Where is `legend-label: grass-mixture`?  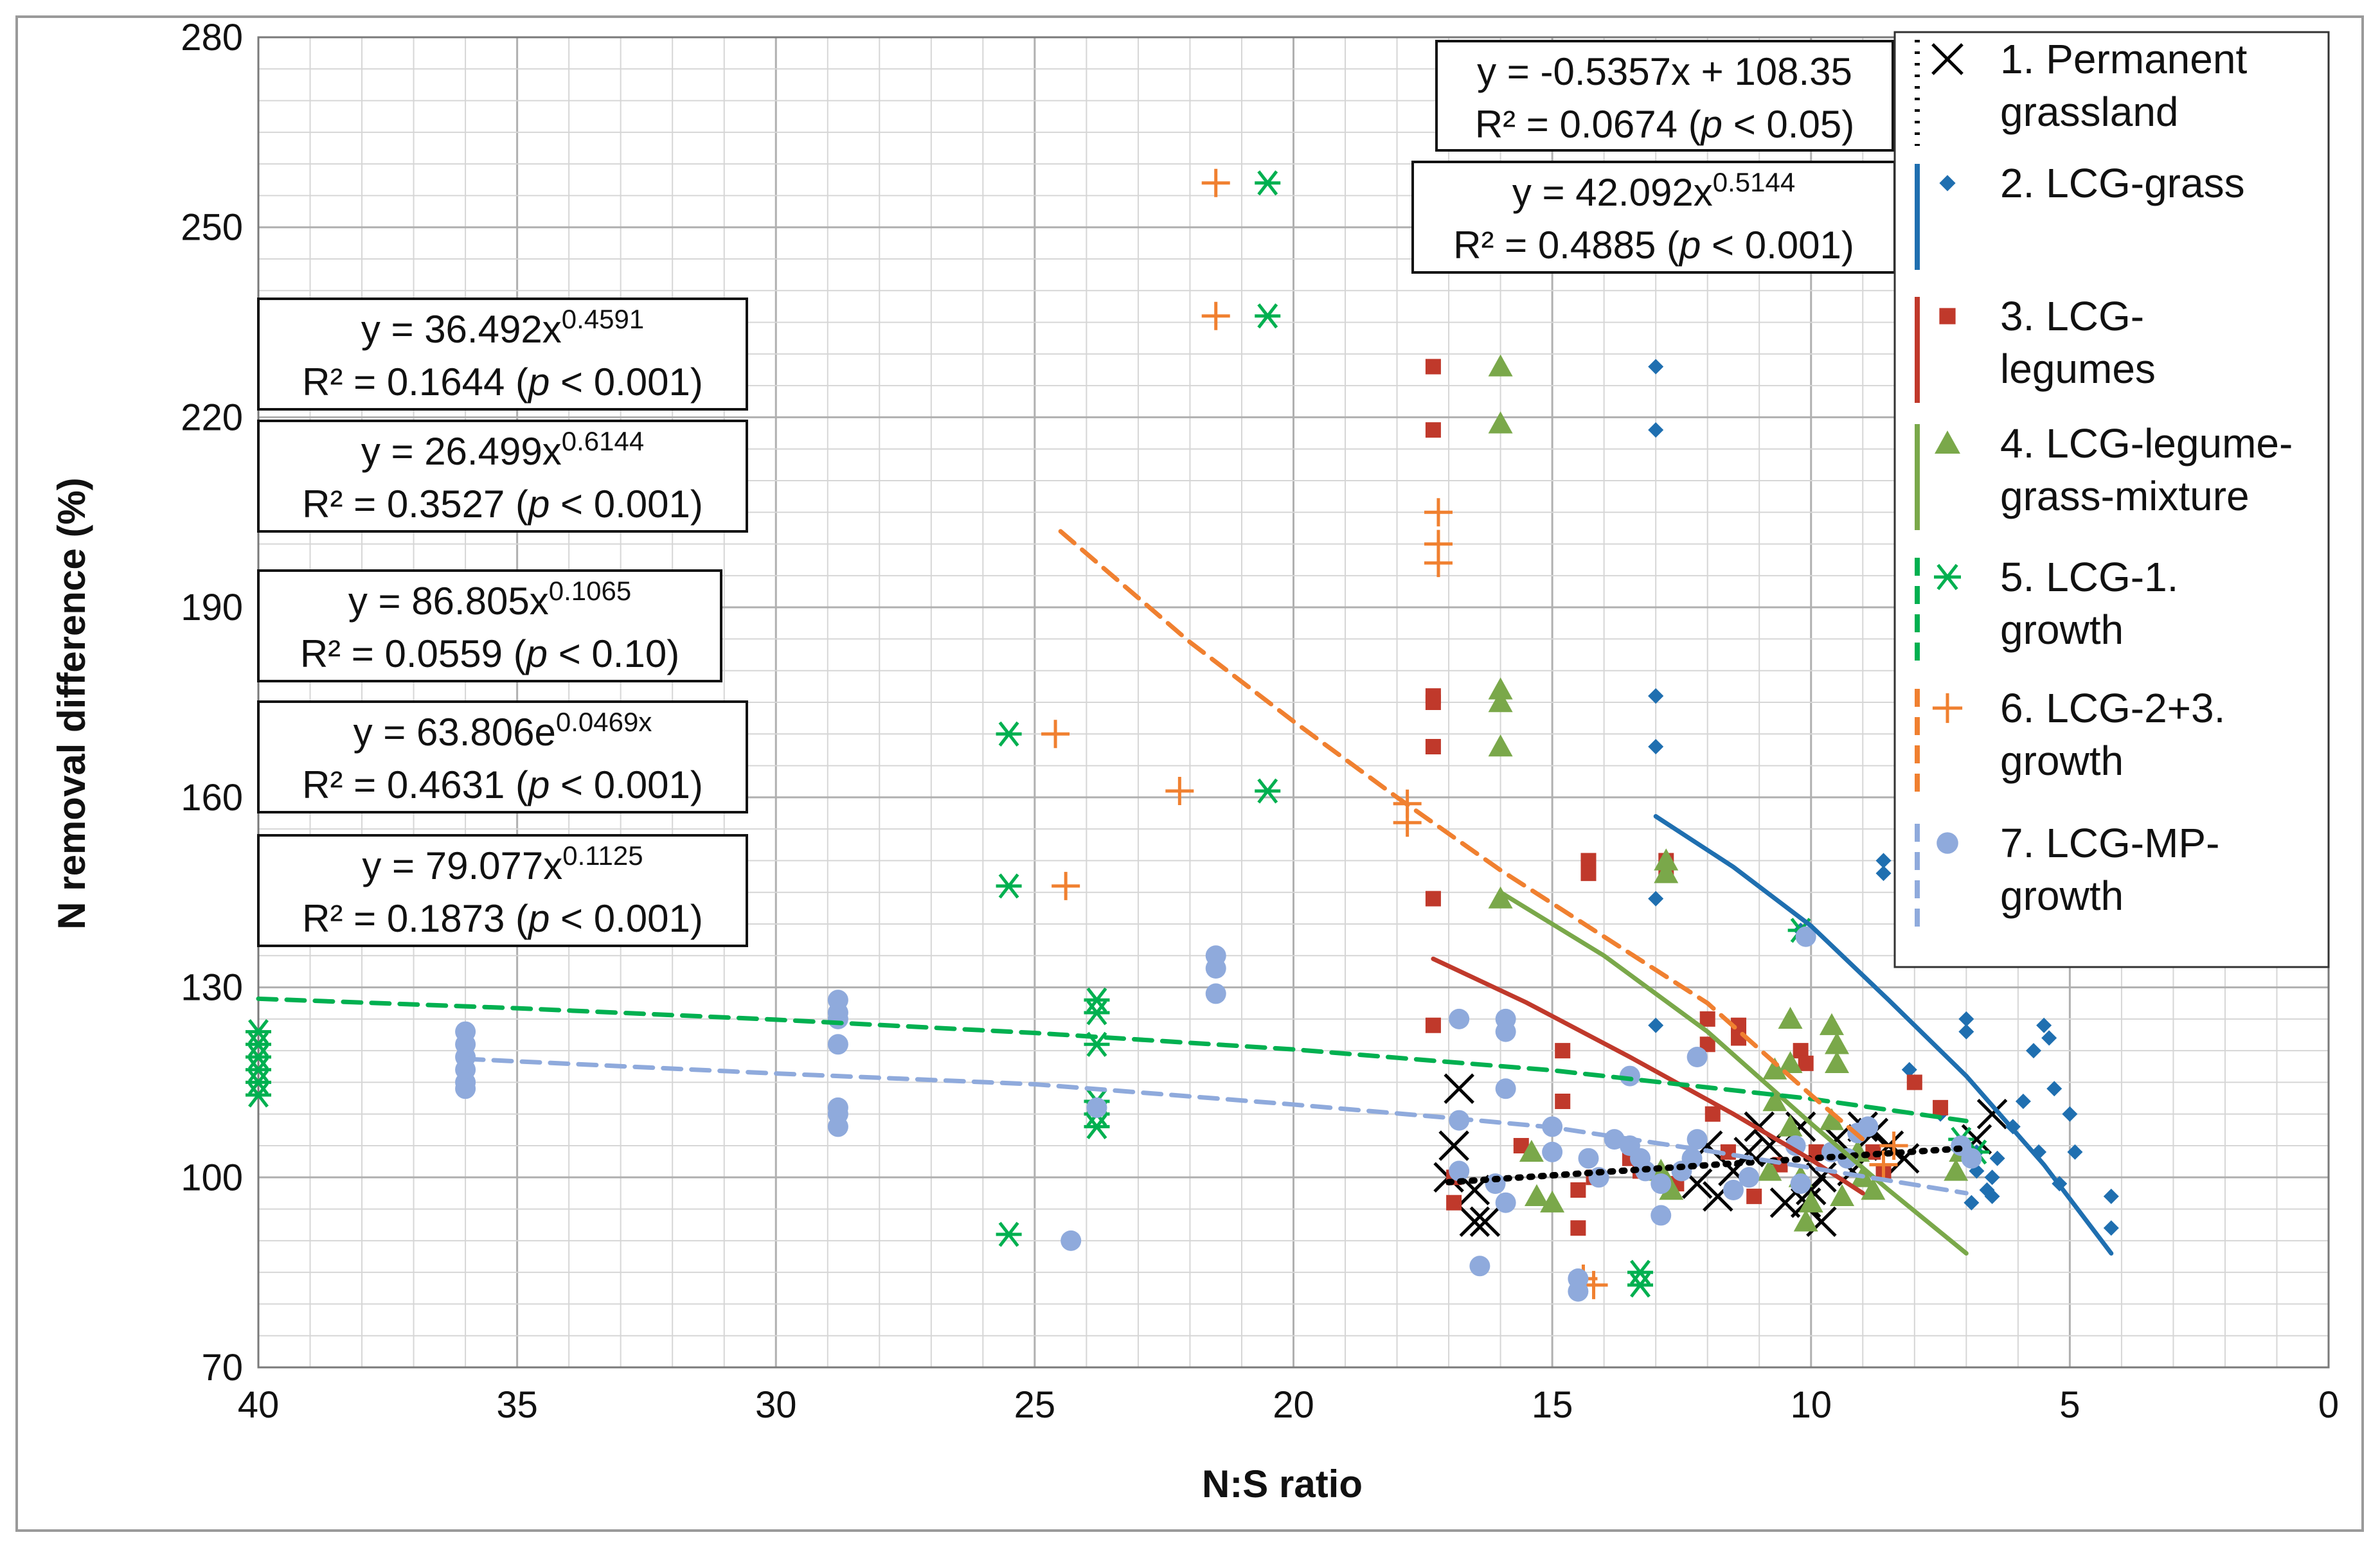 legend-label: grass-mixture is located at coordinates (2125, 496).